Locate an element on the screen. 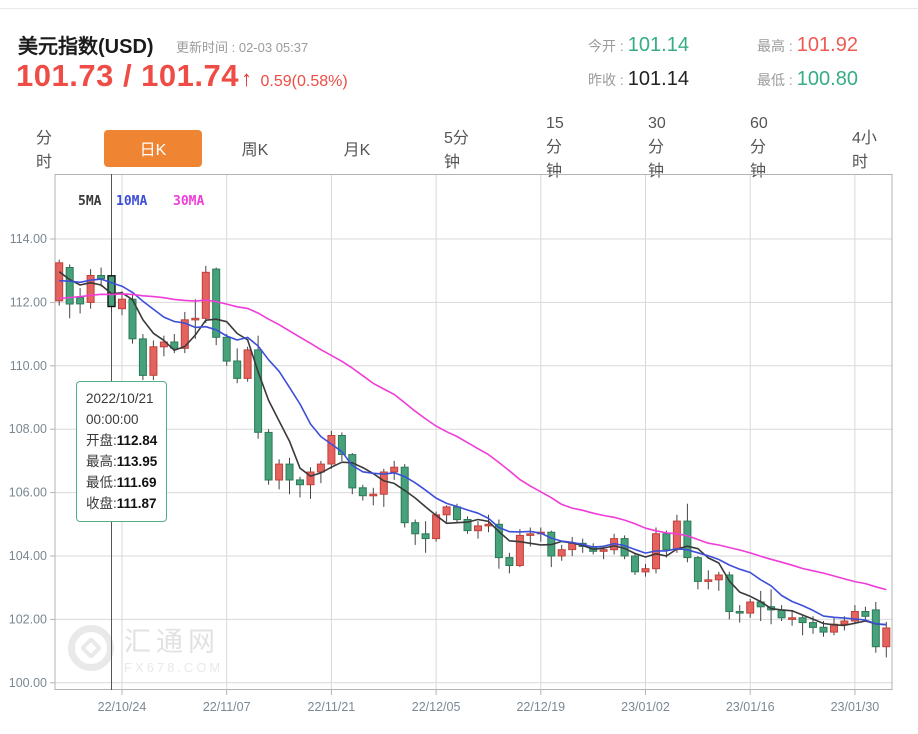 This screenshot has height=734, width=918. interval-tabs: 分时 日K 周K 月K 5分钟 15分钟 30分钟 60分钟 4小时 is located at coordinates (459, 147).